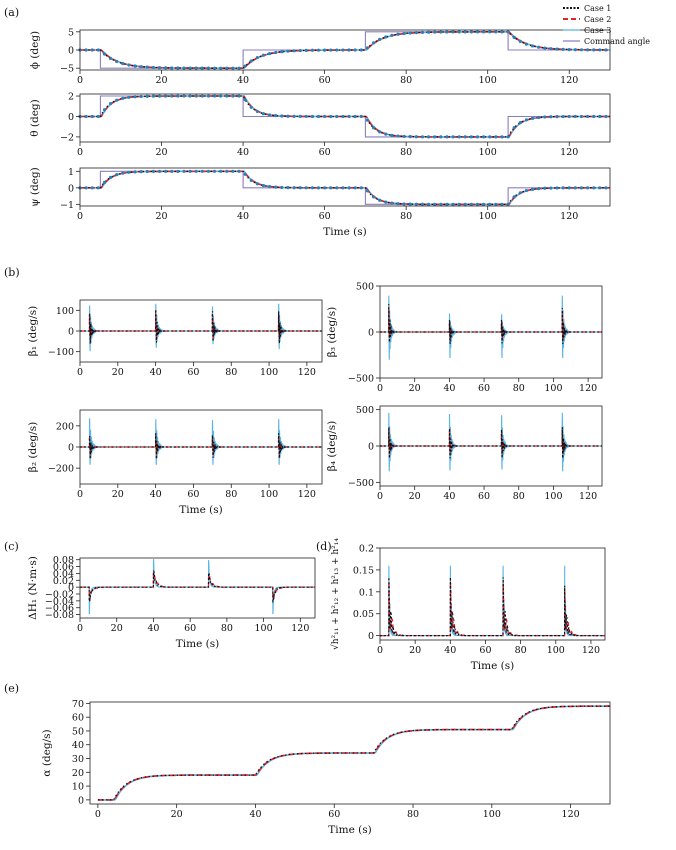 The width and height of the screenshot is (676, 850). I want to click on x-tick-label: 100, so click(269, 372).